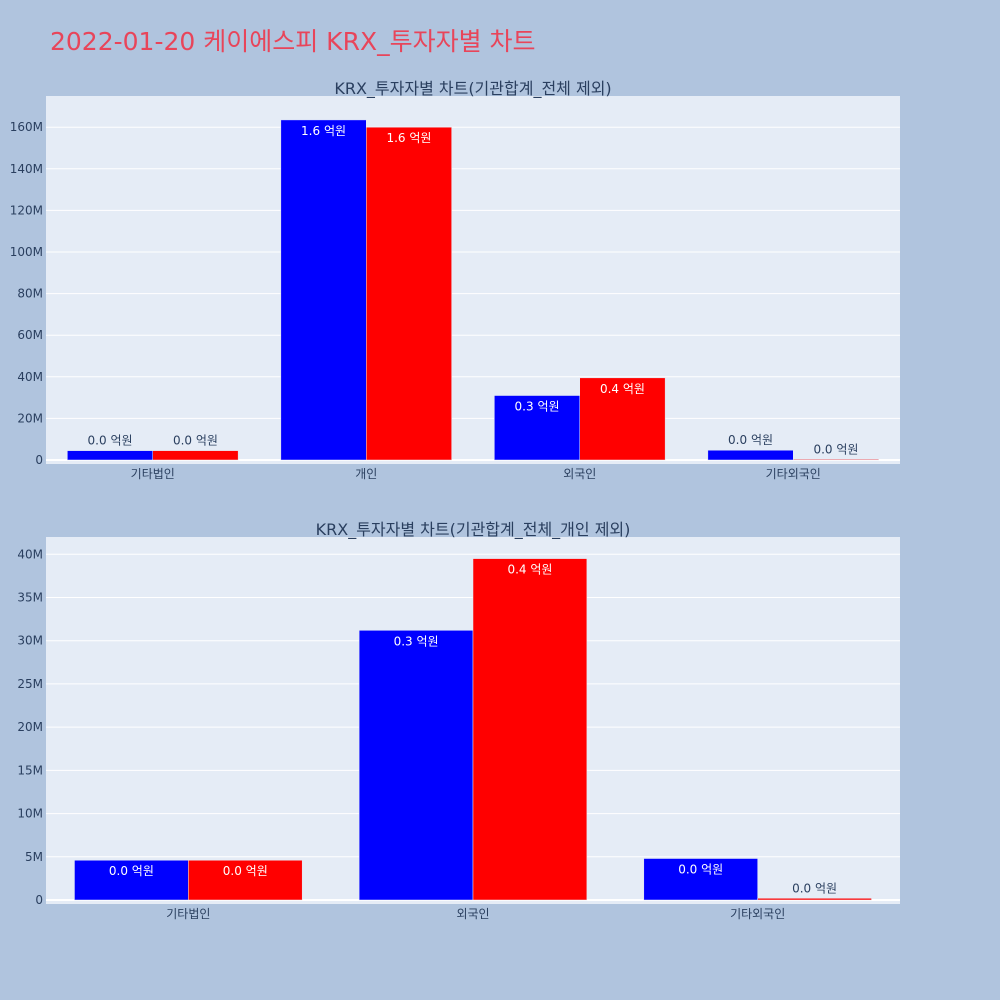 This screenshot has height=1000, width=1000. What do you see at coordinates (39, 900) in the screenshot?
I see `chart-1-y-tick-label: 0` at bounding box center [39, 900].